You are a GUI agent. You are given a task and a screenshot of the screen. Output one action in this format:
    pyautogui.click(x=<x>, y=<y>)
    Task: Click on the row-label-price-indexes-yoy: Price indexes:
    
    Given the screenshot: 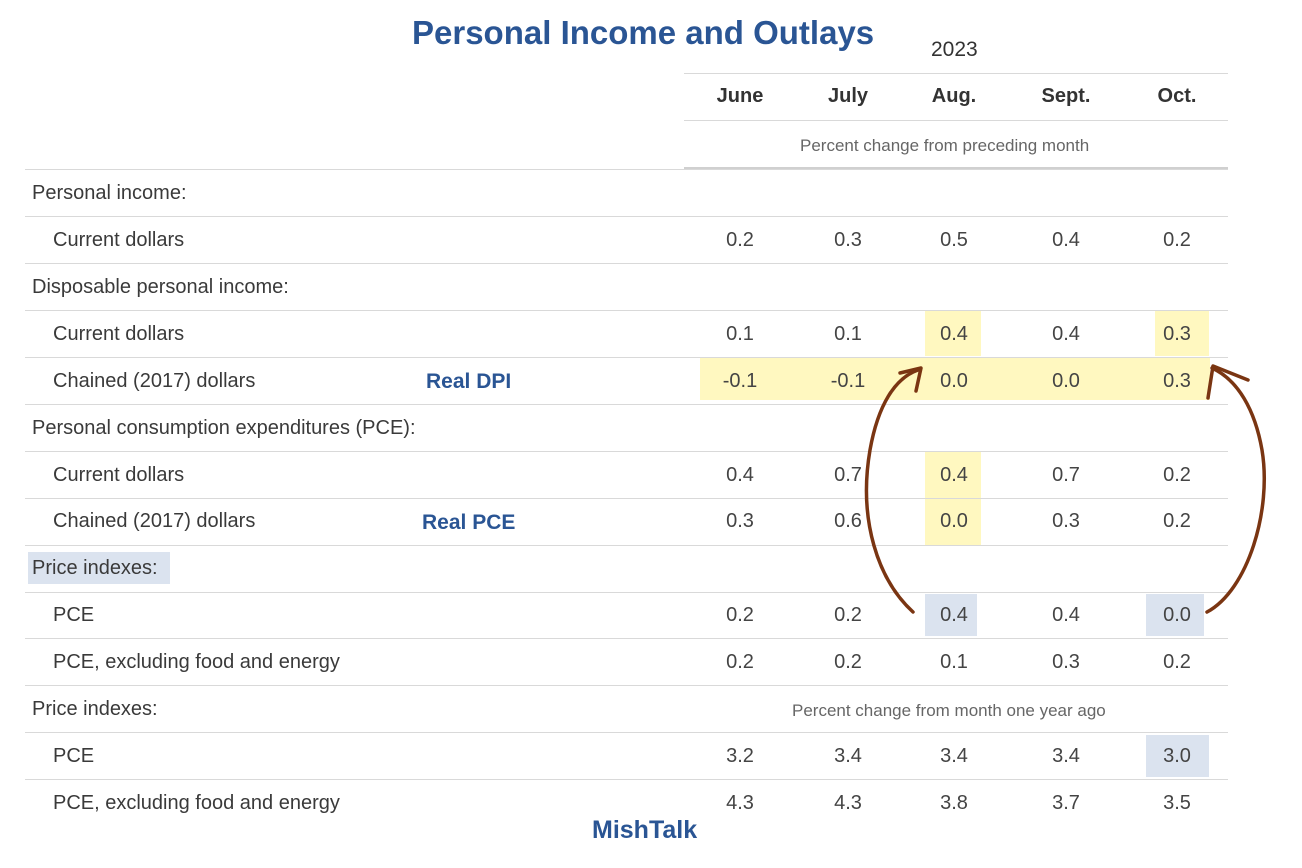 What is the action you would take?
    pyautogui.click(x=95, y=709)
    